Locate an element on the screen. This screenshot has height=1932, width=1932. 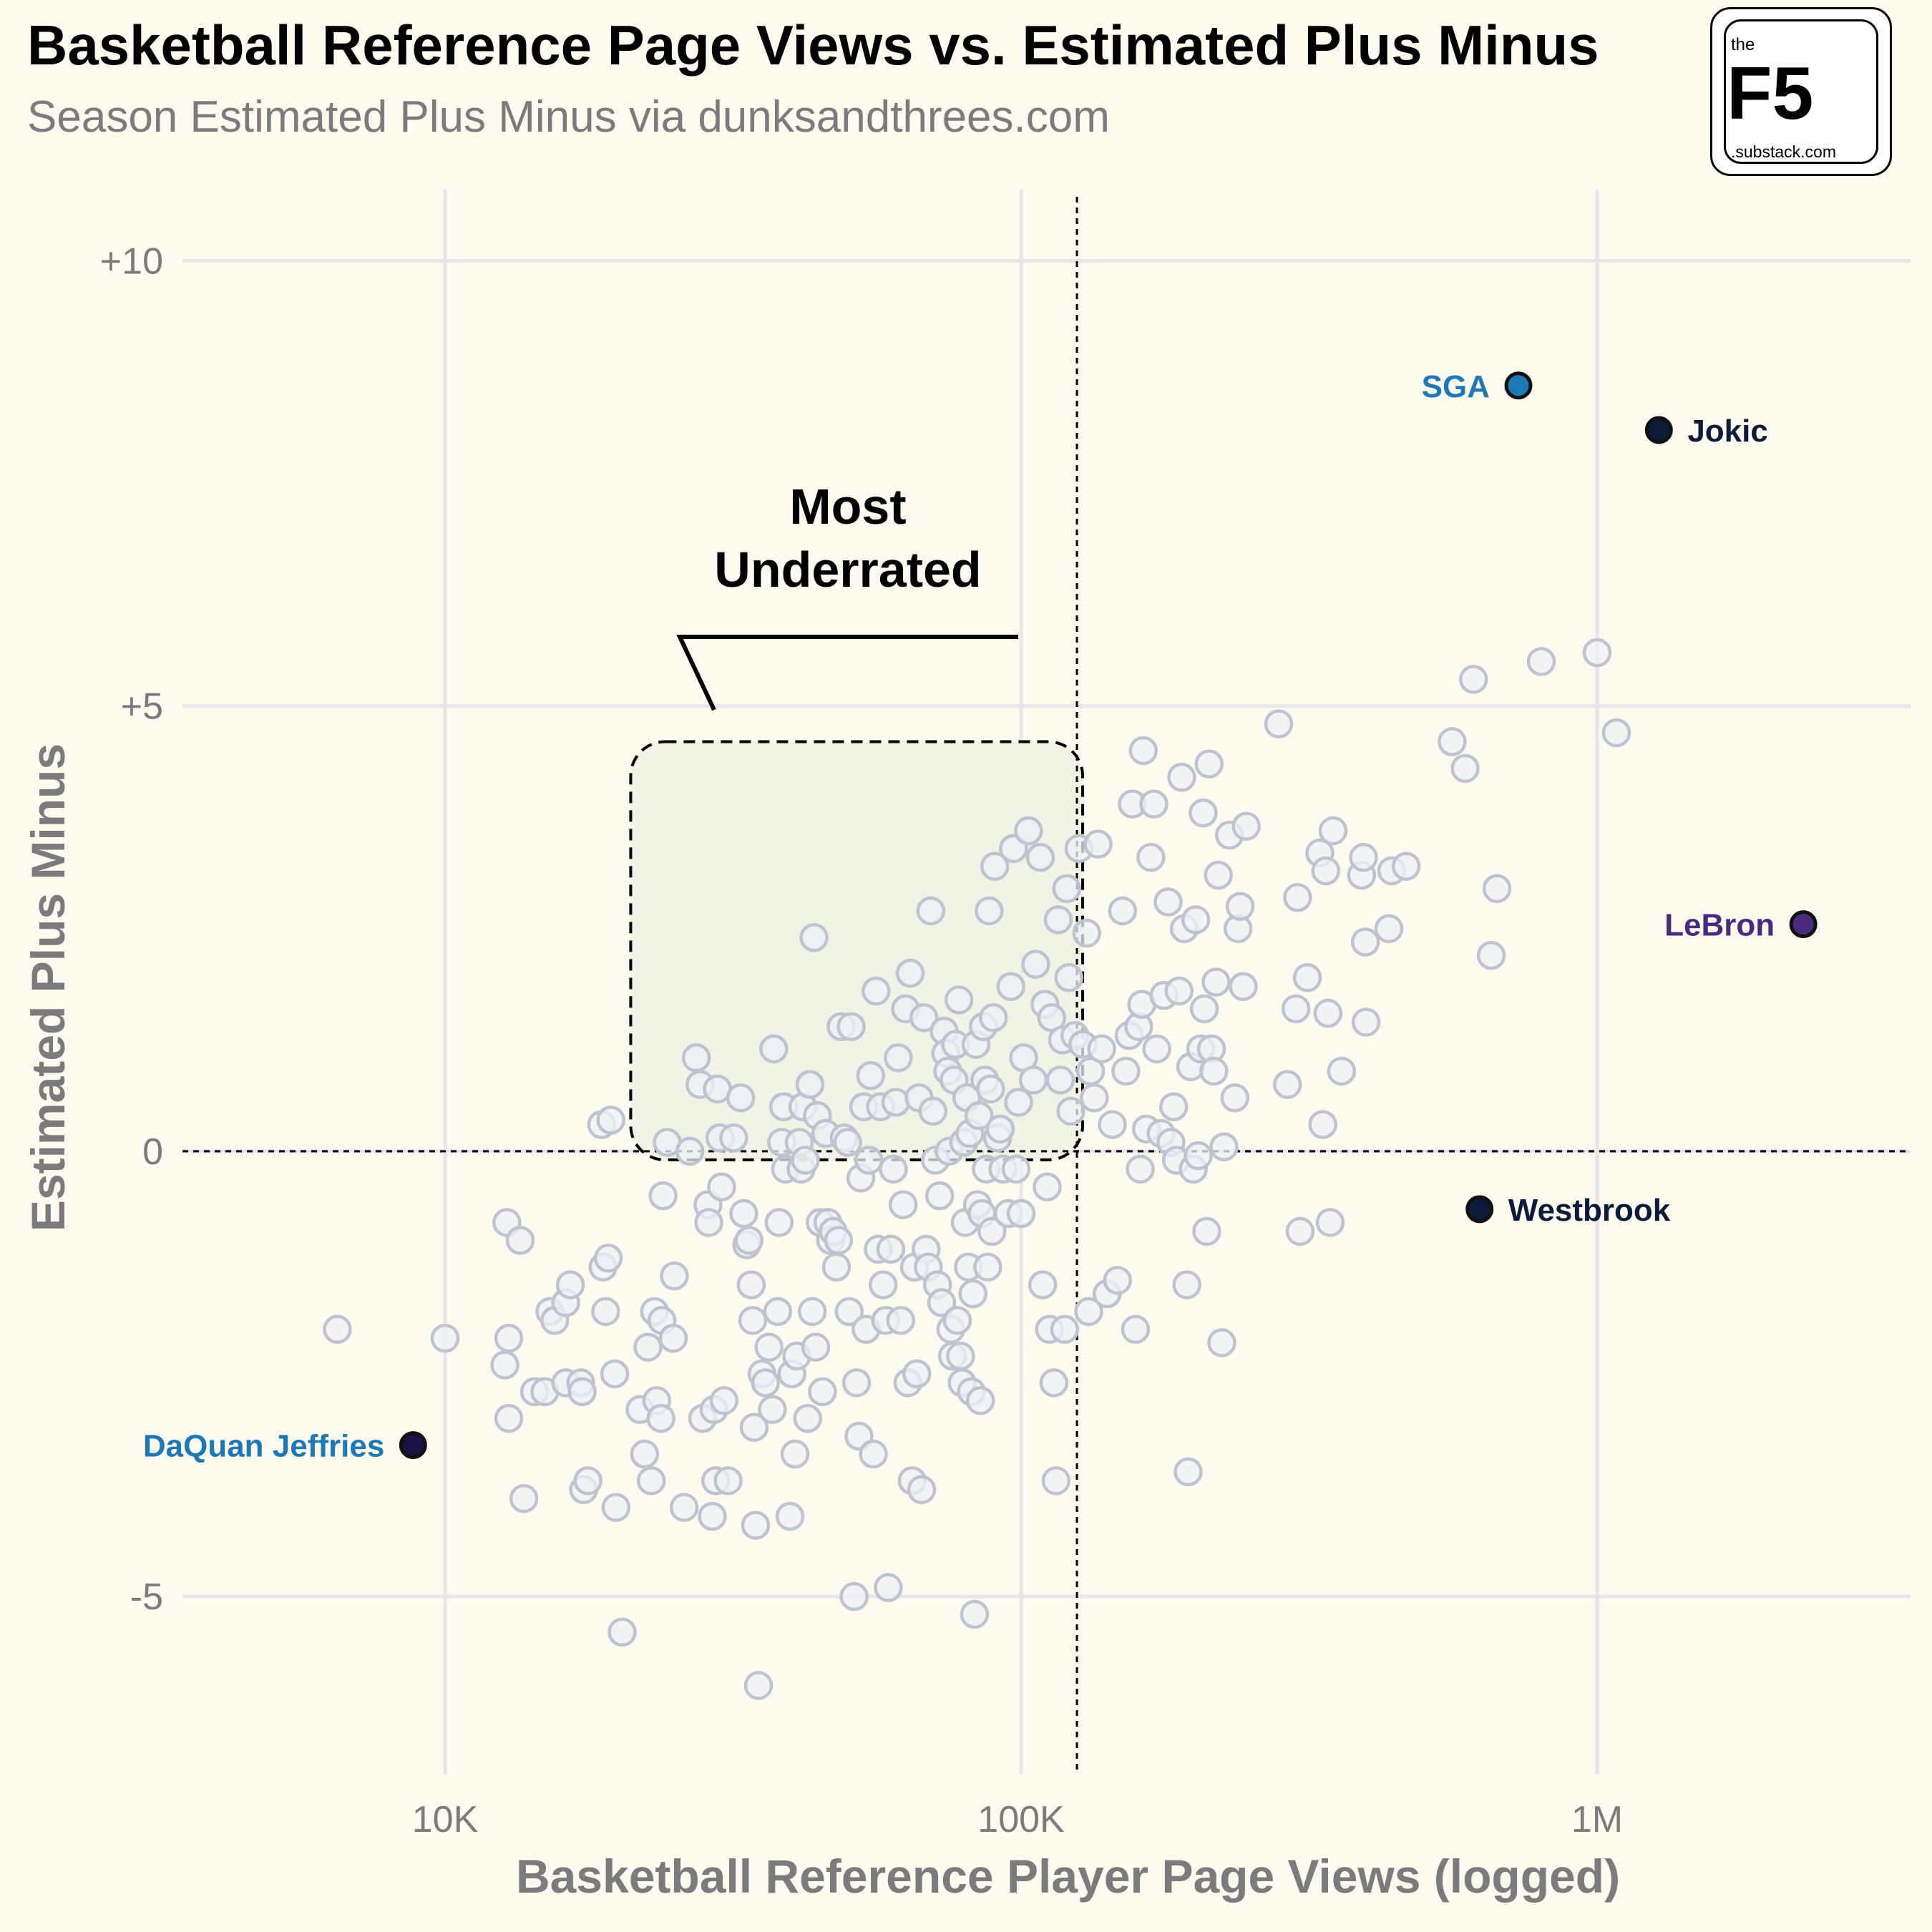
player-label: LeBron is located at coordinates (1719, 925).